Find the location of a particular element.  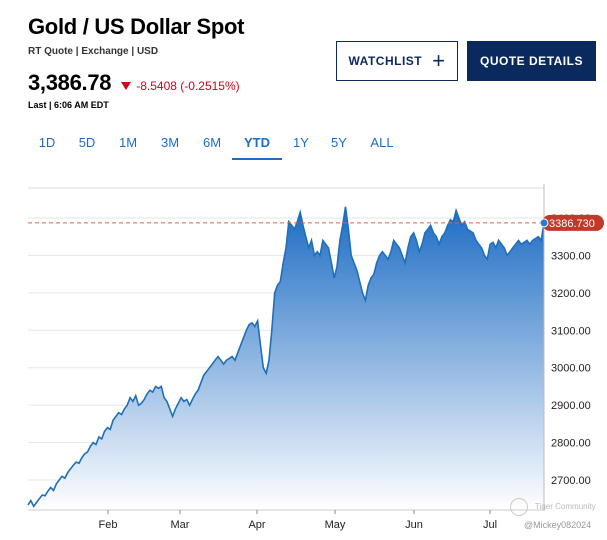

x-tick-label: May is located at coordinates (335, 525).